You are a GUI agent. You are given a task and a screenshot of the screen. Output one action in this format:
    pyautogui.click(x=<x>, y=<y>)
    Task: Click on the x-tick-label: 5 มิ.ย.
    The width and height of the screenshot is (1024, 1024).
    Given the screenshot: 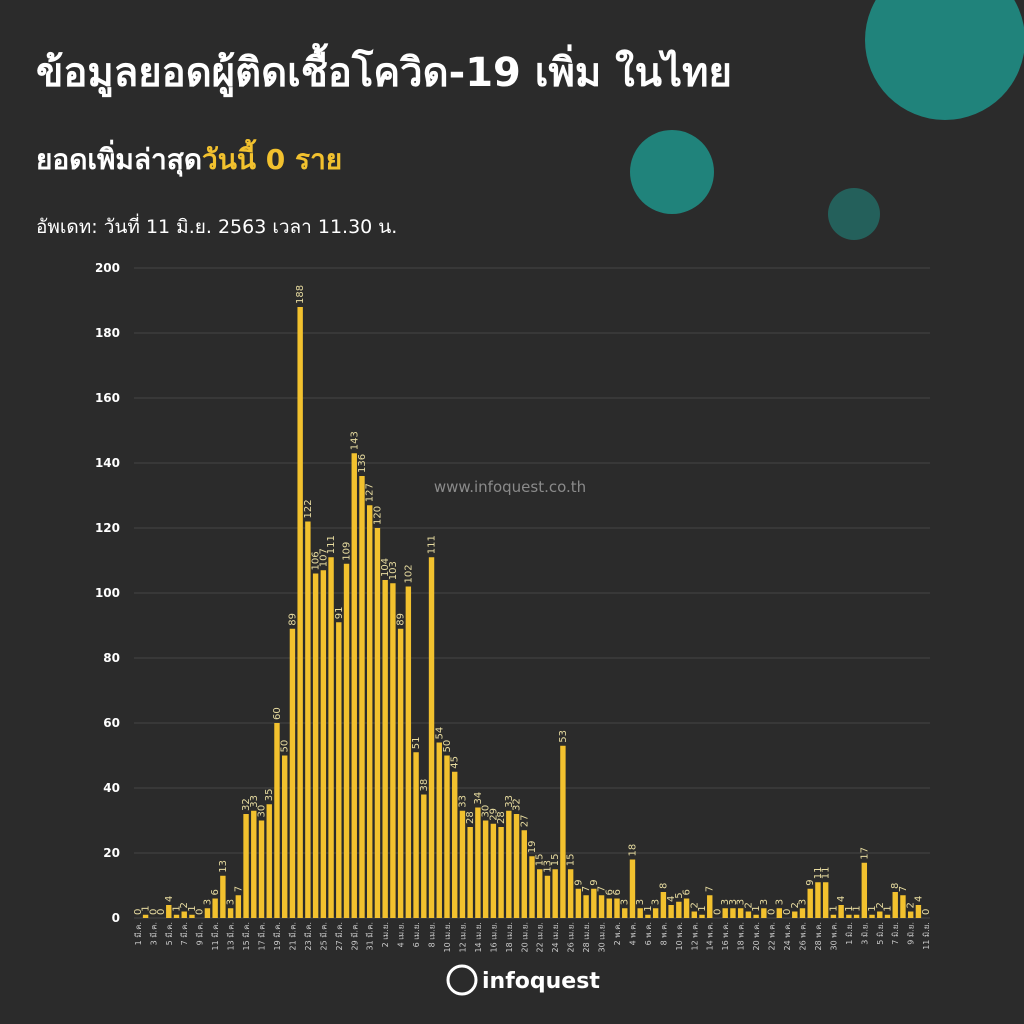 What is the action you would take?
    pyautogui.click(x=880, y=933)
    